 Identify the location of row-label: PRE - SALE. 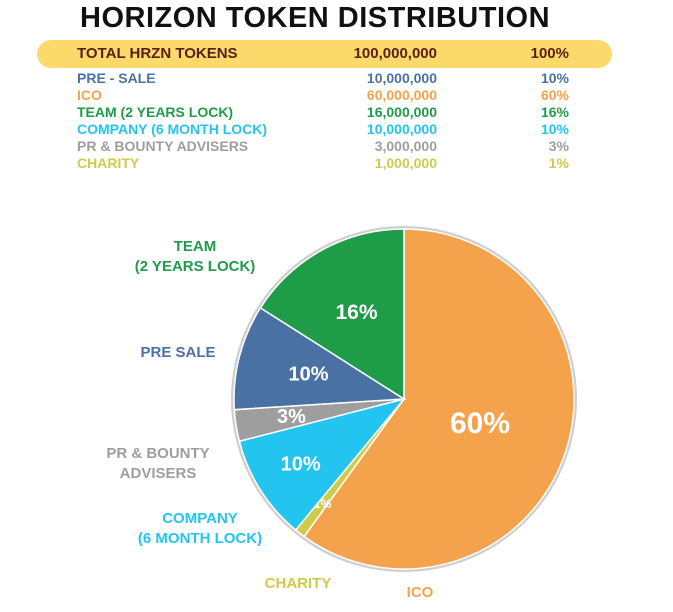
(116, 78).